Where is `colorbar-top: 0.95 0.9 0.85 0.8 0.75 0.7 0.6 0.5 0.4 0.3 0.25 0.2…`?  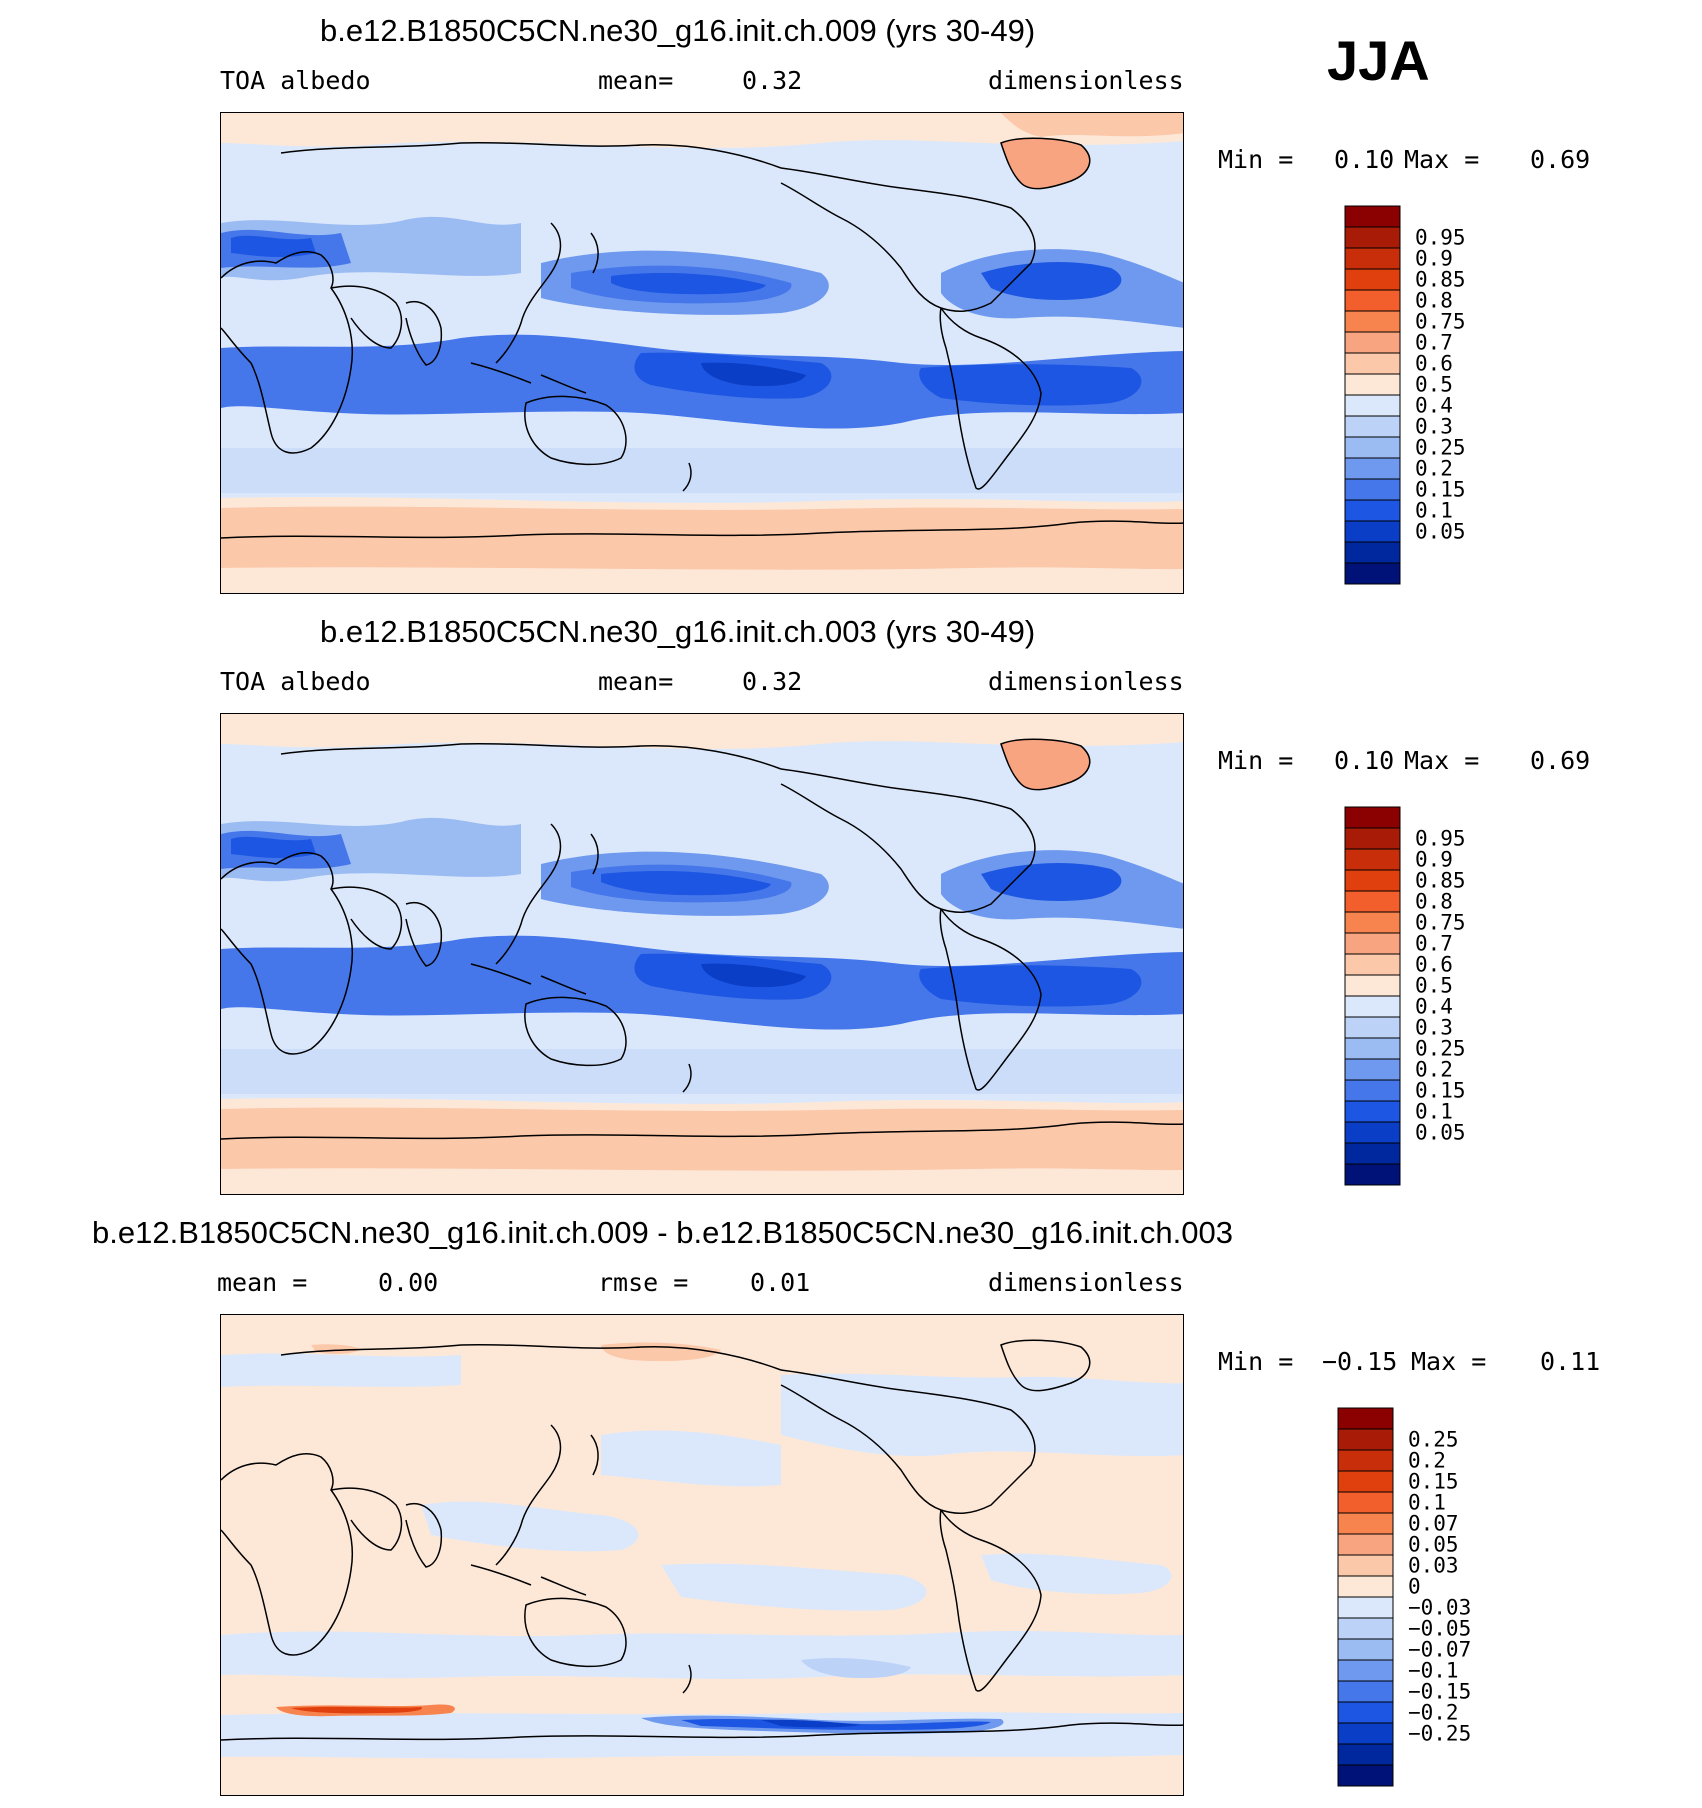 colorbar-top: 0.95 0.9 0.85 0.8 0.75 0.7 0.6 0.5 0.4 0.3 0.25 0.2… is located at coordinates (1444, 395).